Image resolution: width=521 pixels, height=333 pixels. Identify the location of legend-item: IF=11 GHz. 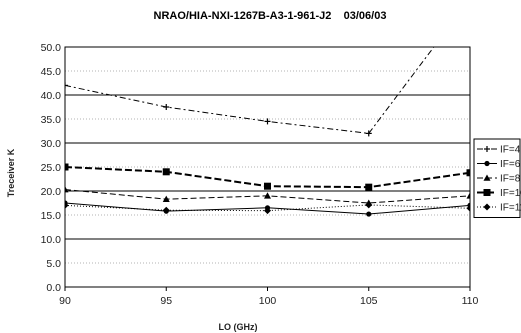
(499, 208).